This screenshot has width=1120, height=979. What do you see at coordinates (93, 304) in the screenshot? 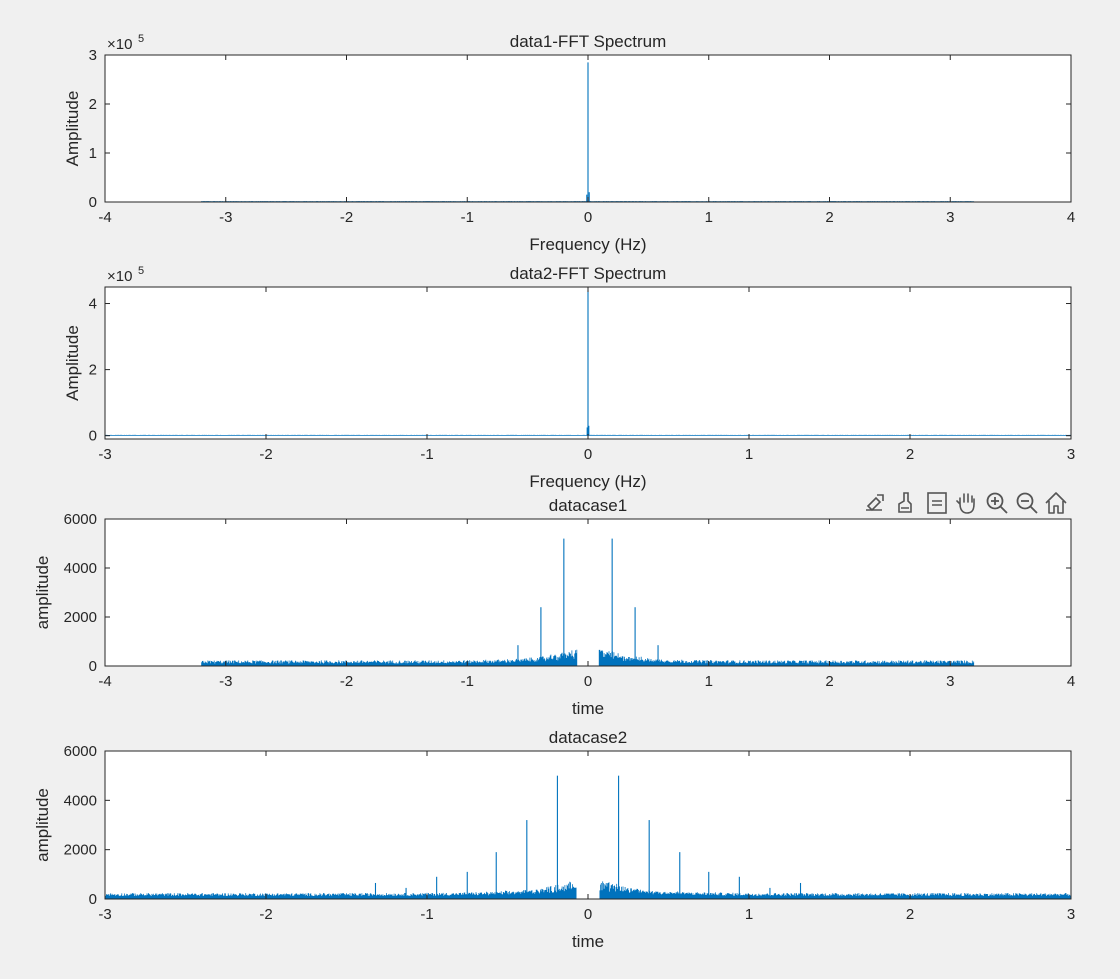
I see `y-tick-label: 4` at bounding box center [93, 304].